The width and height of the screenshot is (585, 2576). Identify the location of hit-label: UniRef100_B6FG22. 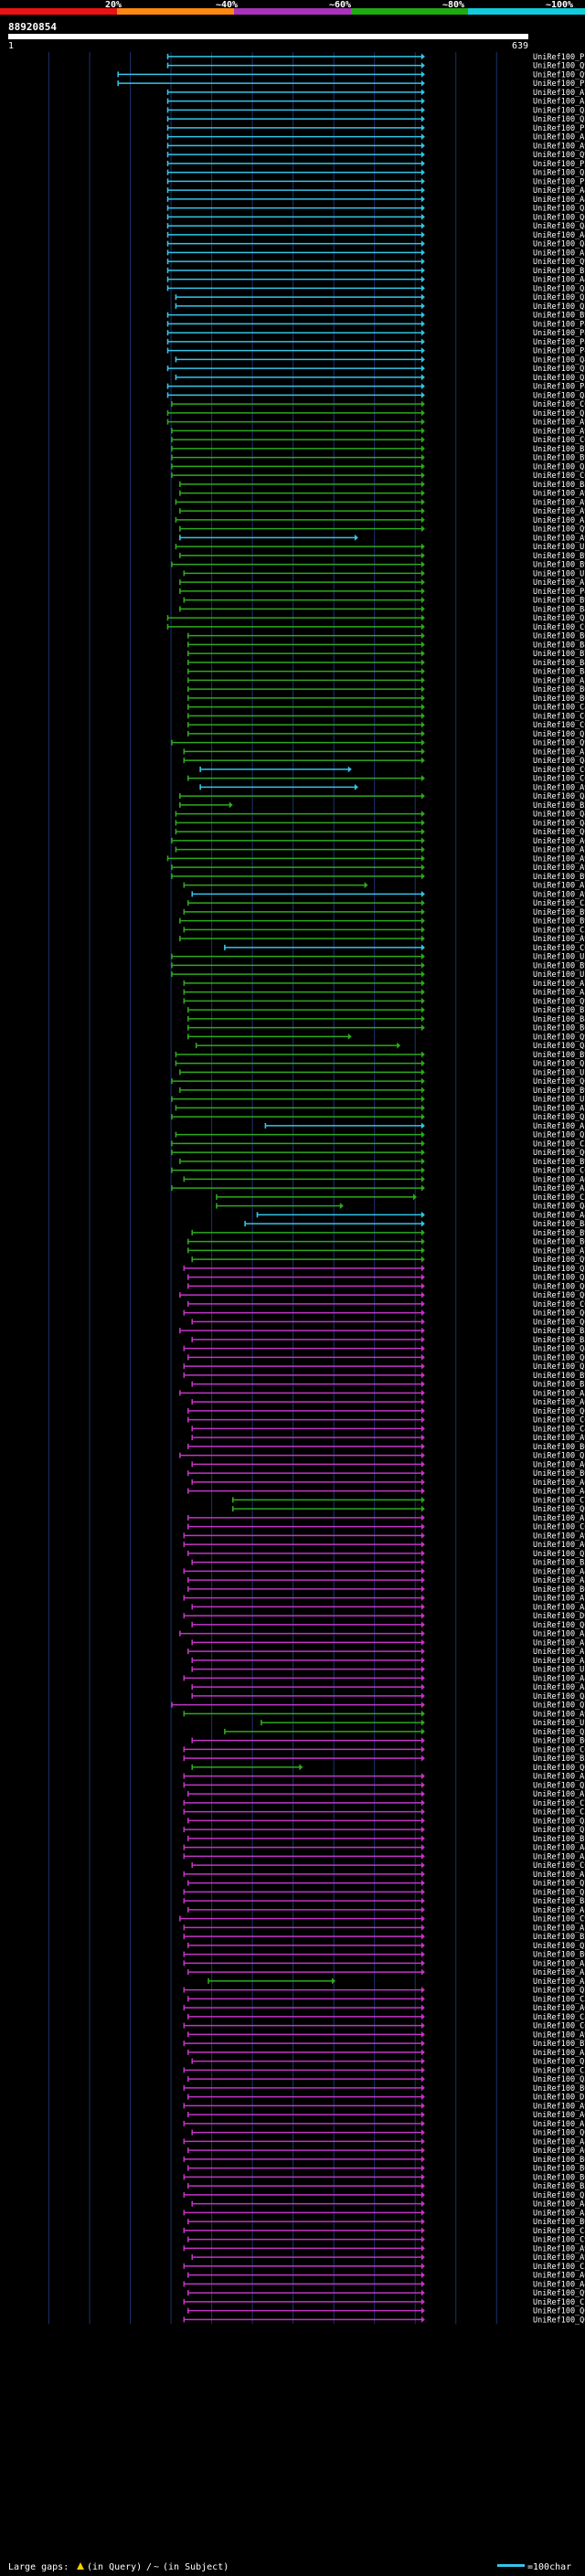
(559, 2169).